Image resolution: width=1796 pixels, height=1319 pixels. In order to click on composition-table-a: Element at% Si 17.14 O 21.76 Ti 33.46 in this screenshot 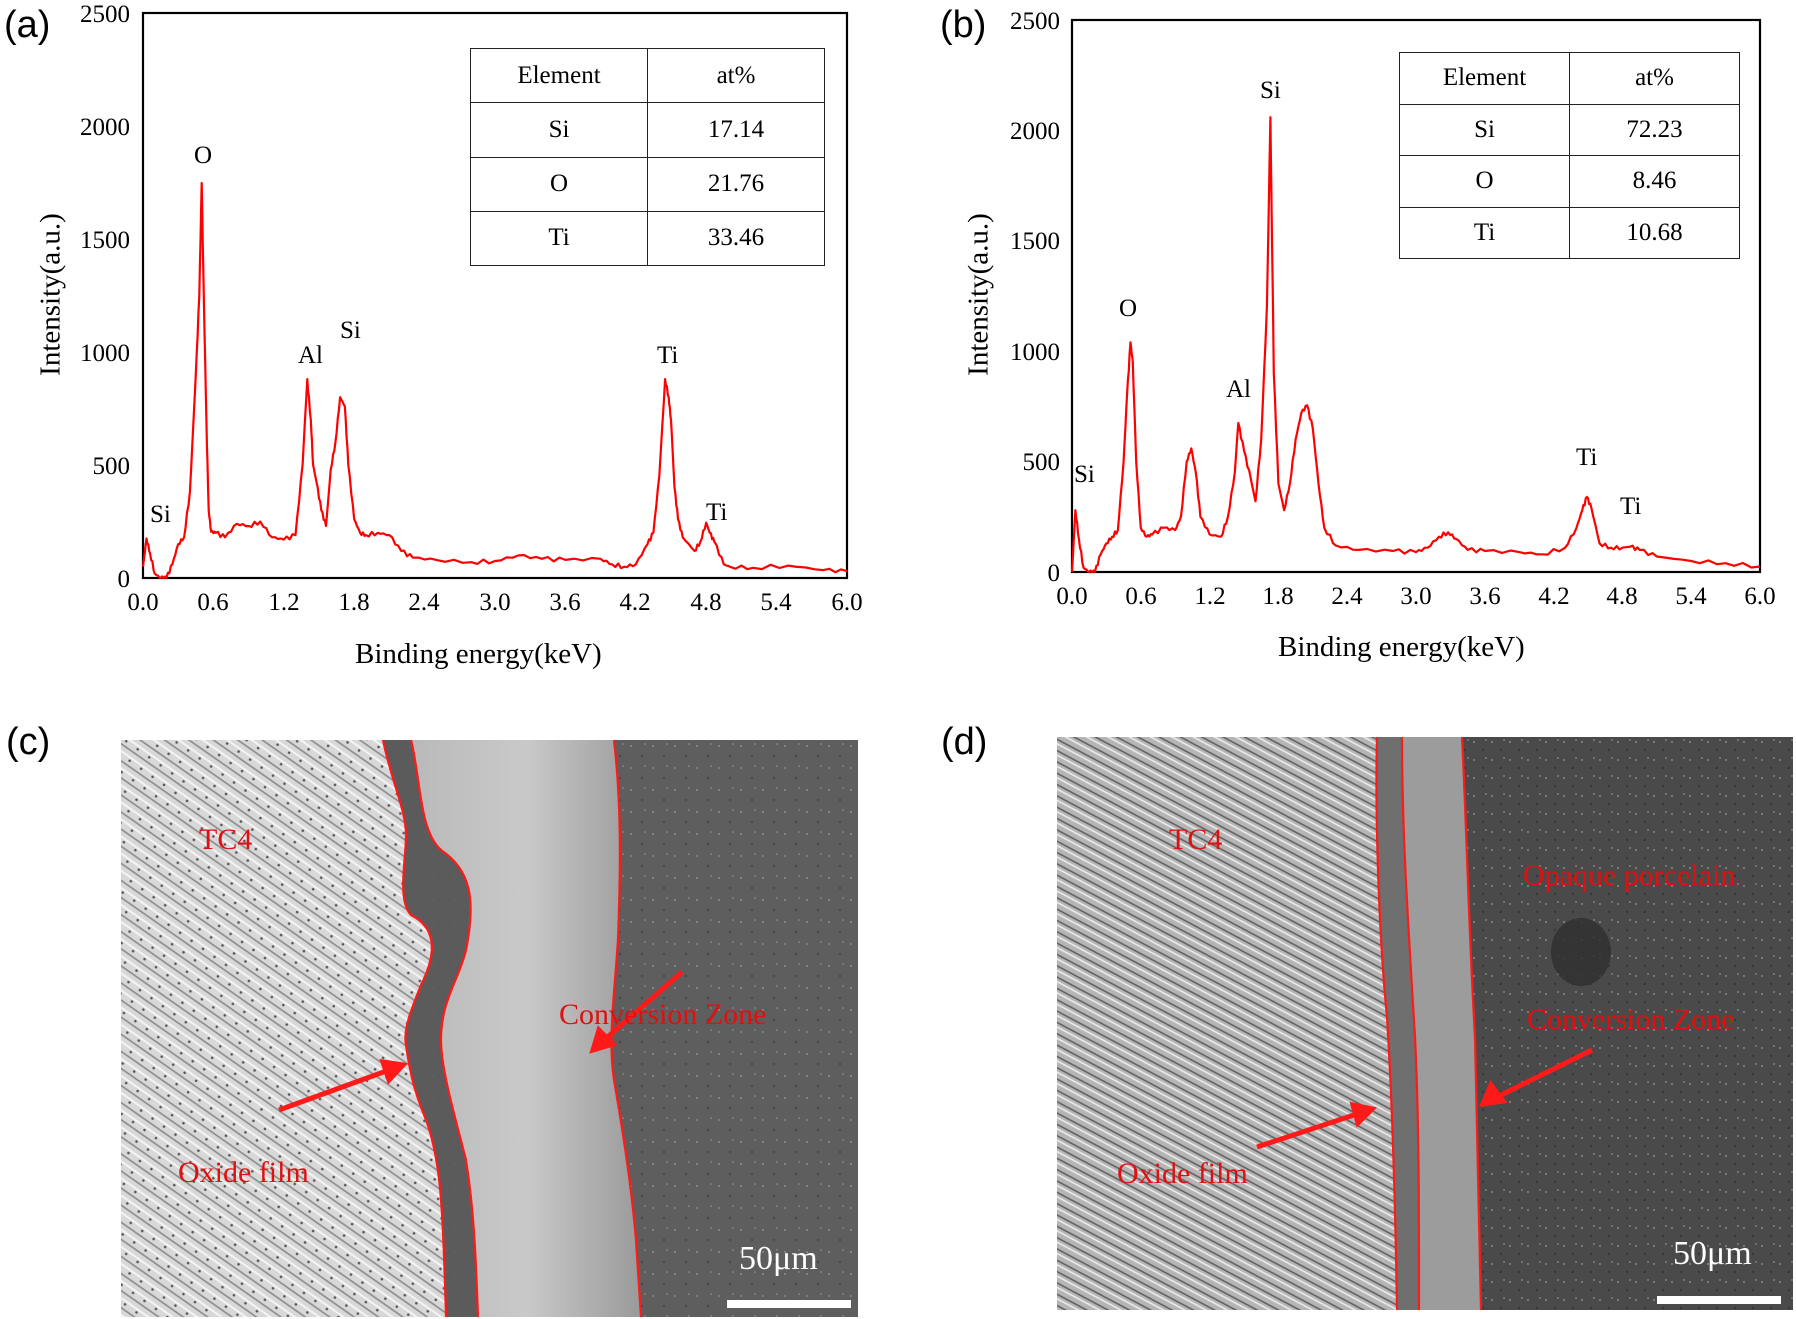, I will do `click(647, 157)`.